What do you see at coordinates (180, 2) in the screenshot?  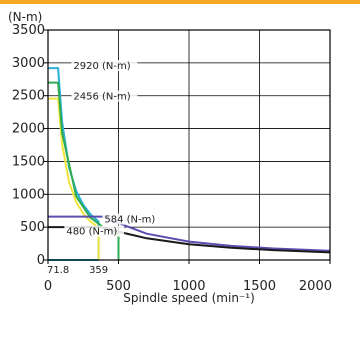 I see `top-accent-bar` at bounding box center [180, 2].